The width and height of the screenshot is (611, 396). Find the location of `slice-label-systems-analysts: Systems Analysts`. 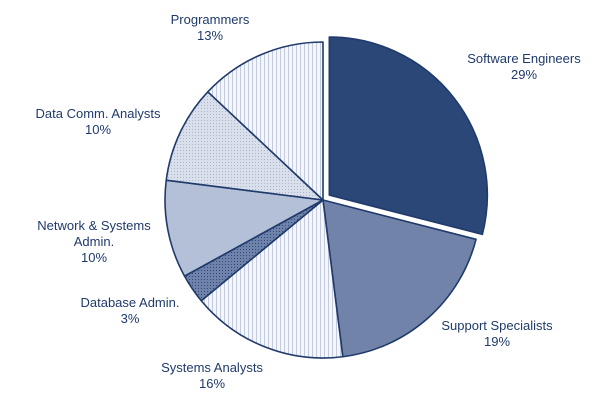

slice-label-systems-analysts: Systems Analysts is located at coordinates (212, 367).